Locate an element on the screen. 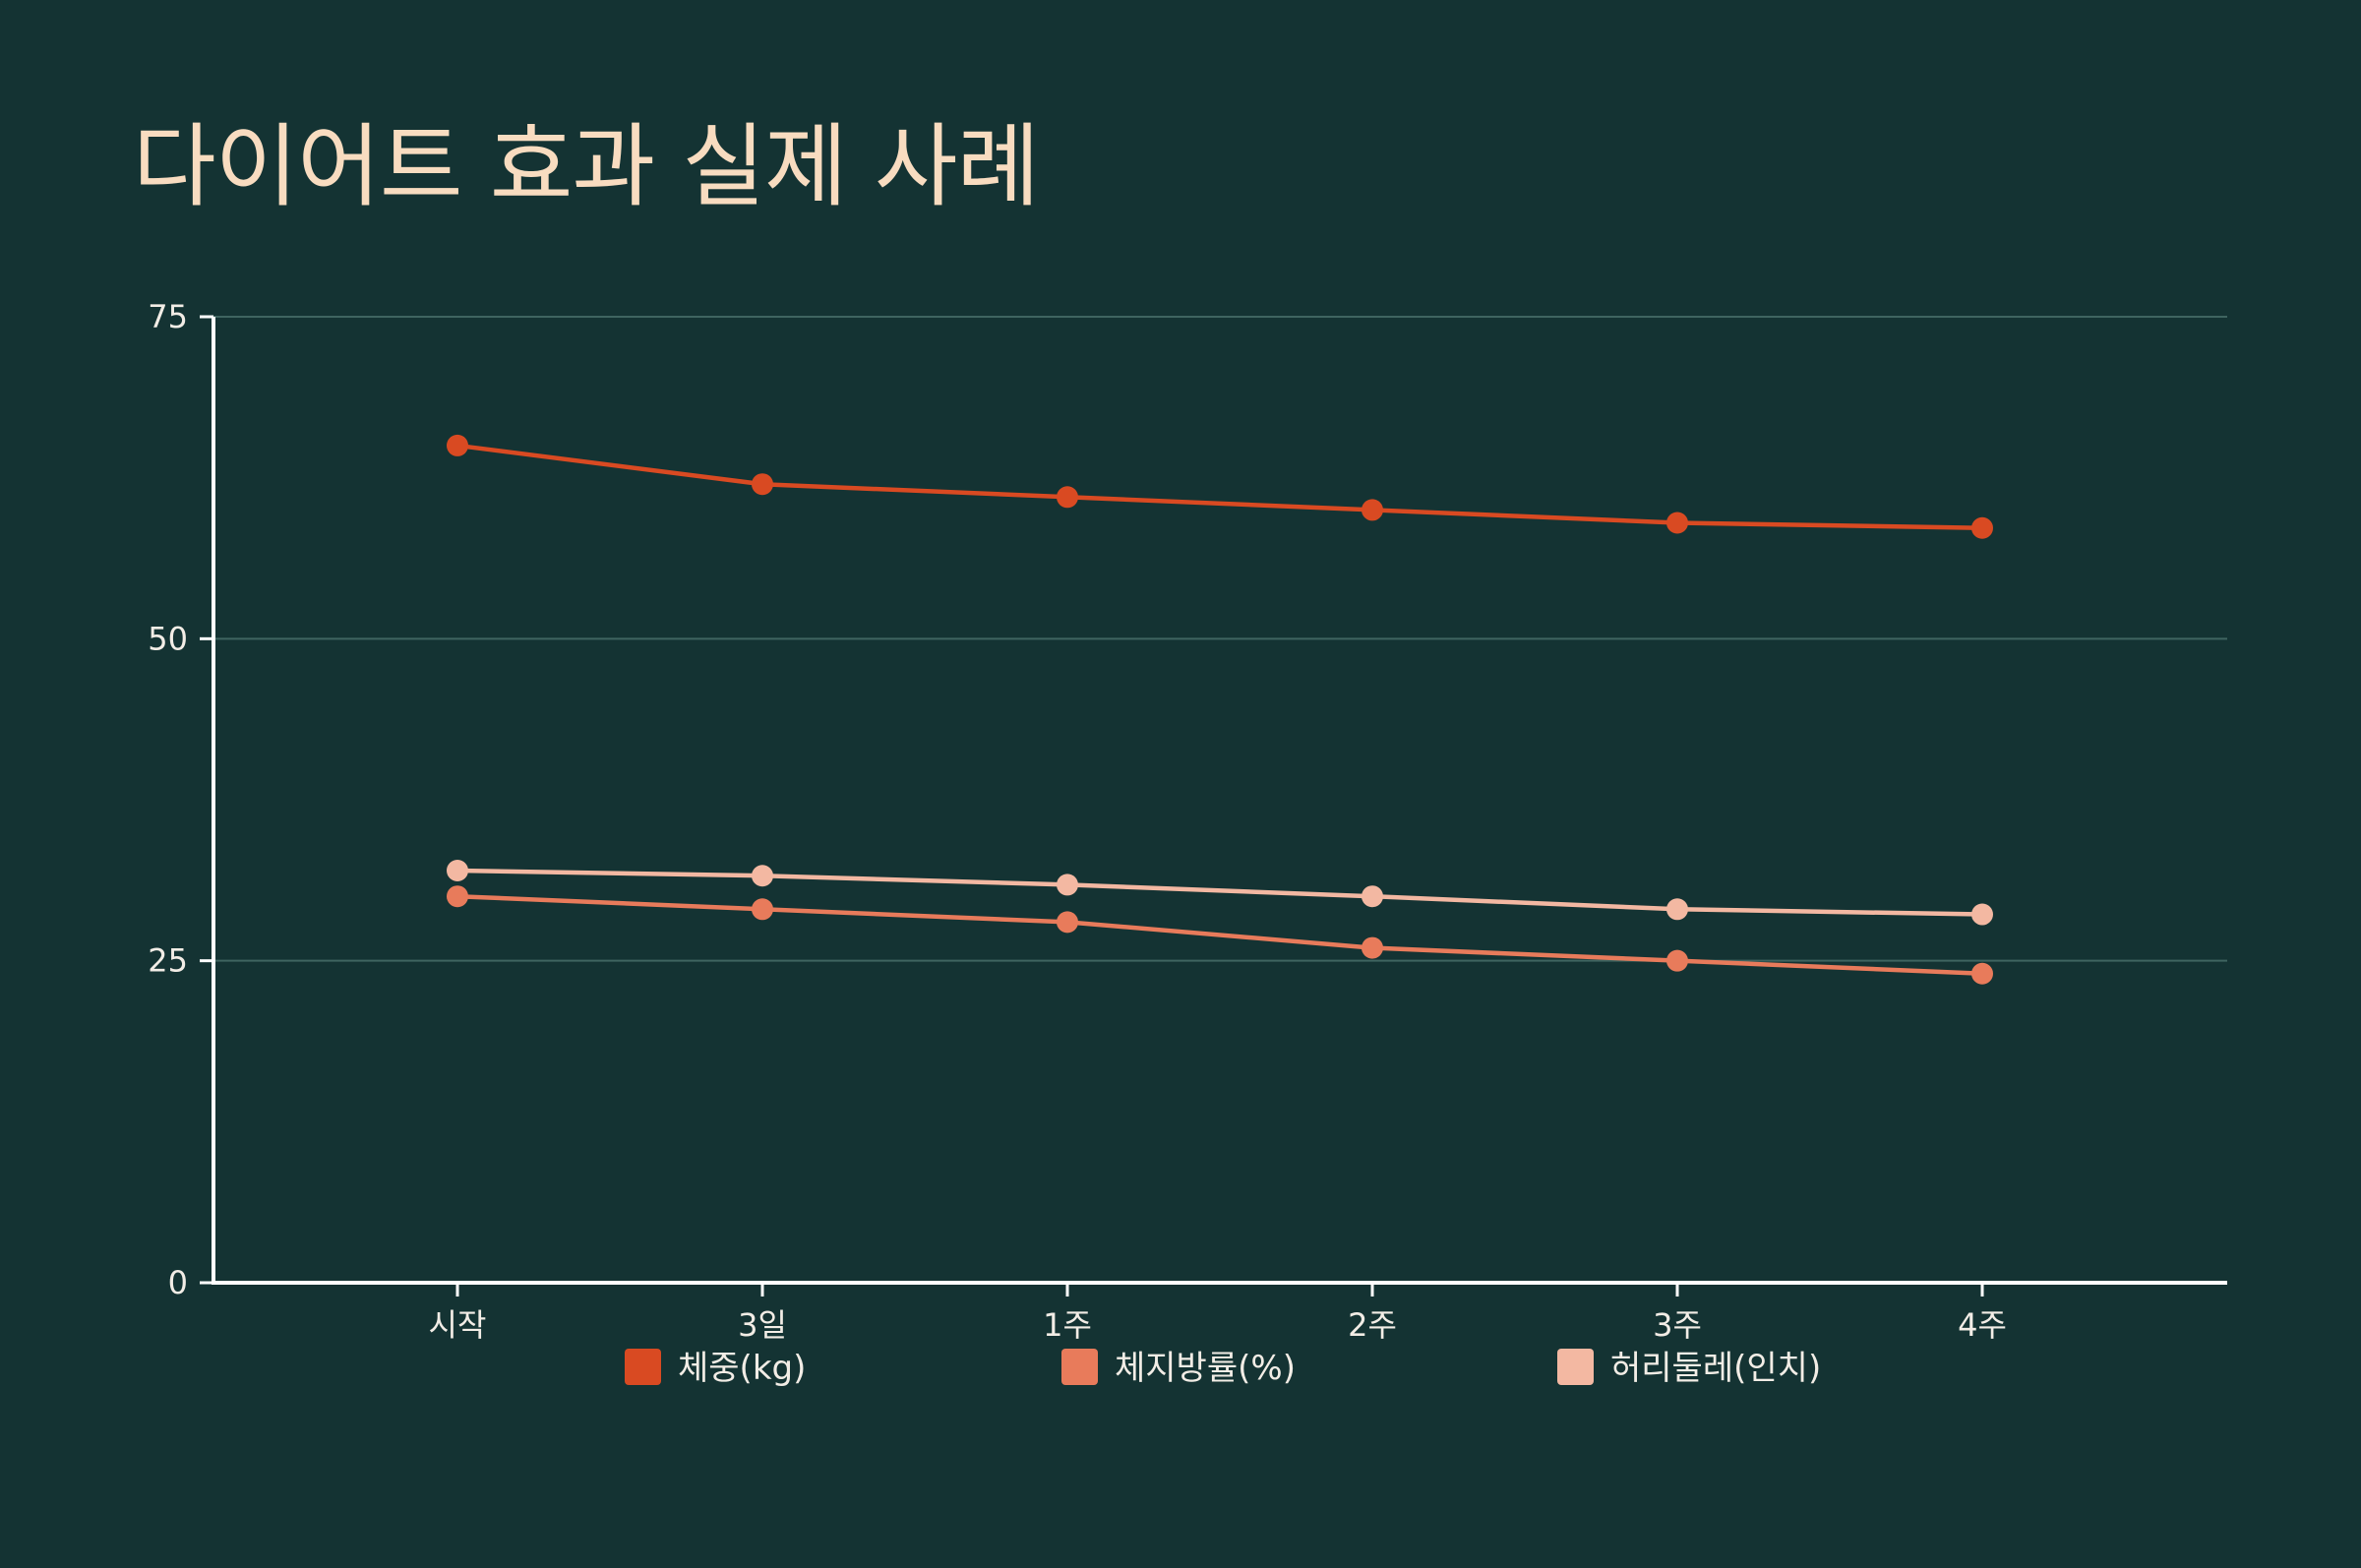 The image size is (2361, 1568). y-tick-label: 25 is located at coordinates (168, 961).